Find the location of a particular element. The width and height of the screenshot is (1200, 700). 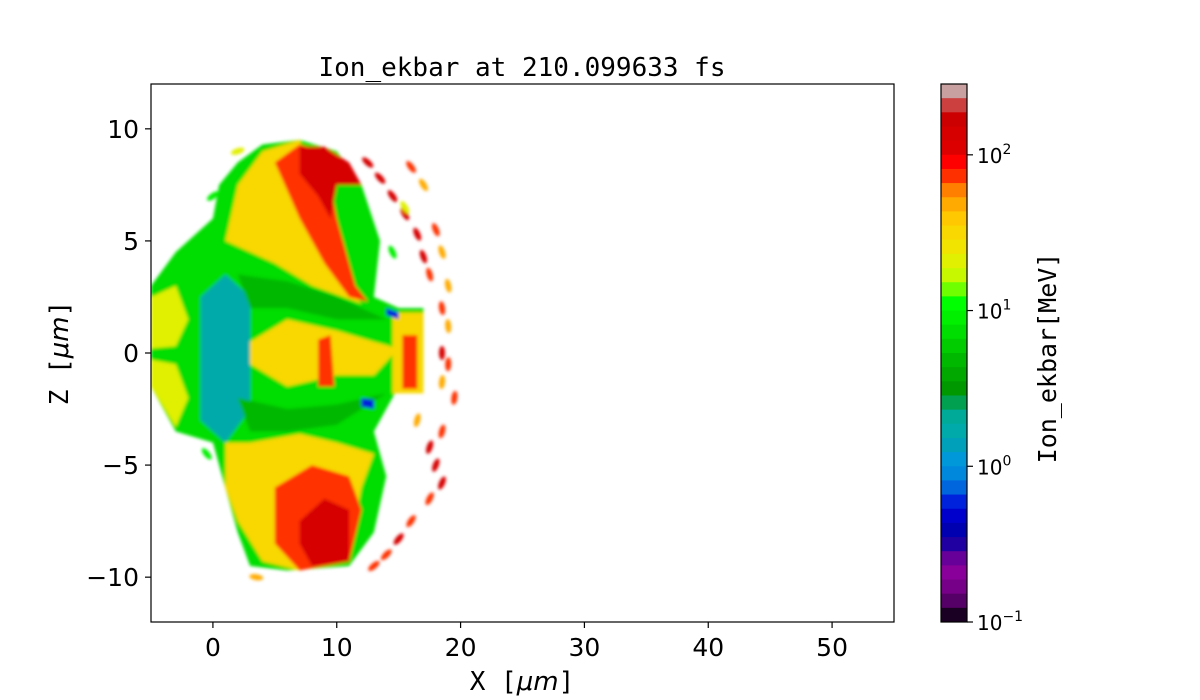

colorbar-label: Ion_ekbar[MeV] is located at coordinates (1047, 358).